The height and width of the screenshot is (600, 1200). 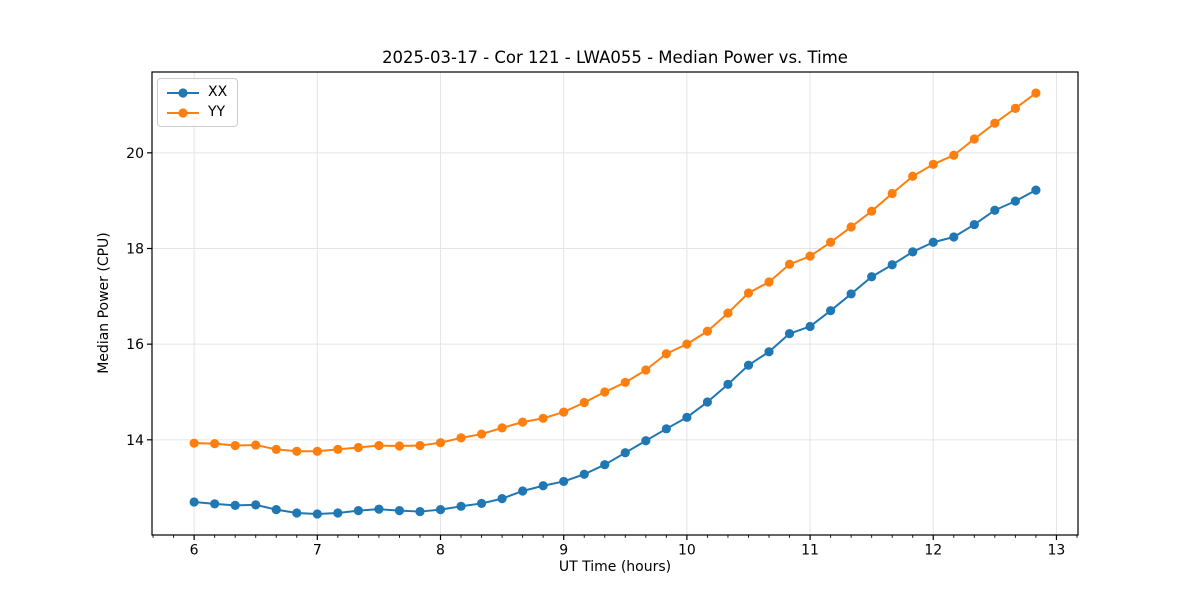 I want to click on x-tick-label: 8, so click(x=440, y=551).